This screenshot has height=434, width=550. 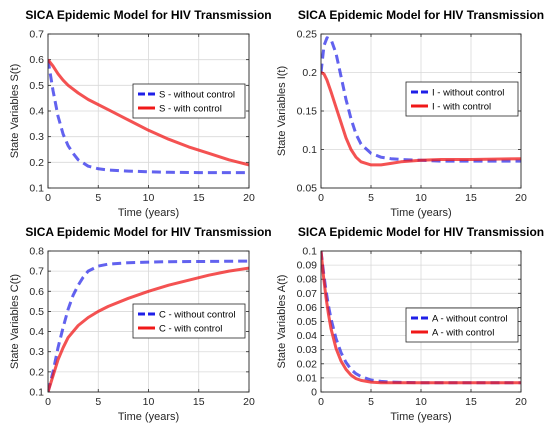 What do you see at coordinates (282, 322) in the screenshot?
I see `y-axis-label: State Variables A(t)` at bounding box center [282, 322].